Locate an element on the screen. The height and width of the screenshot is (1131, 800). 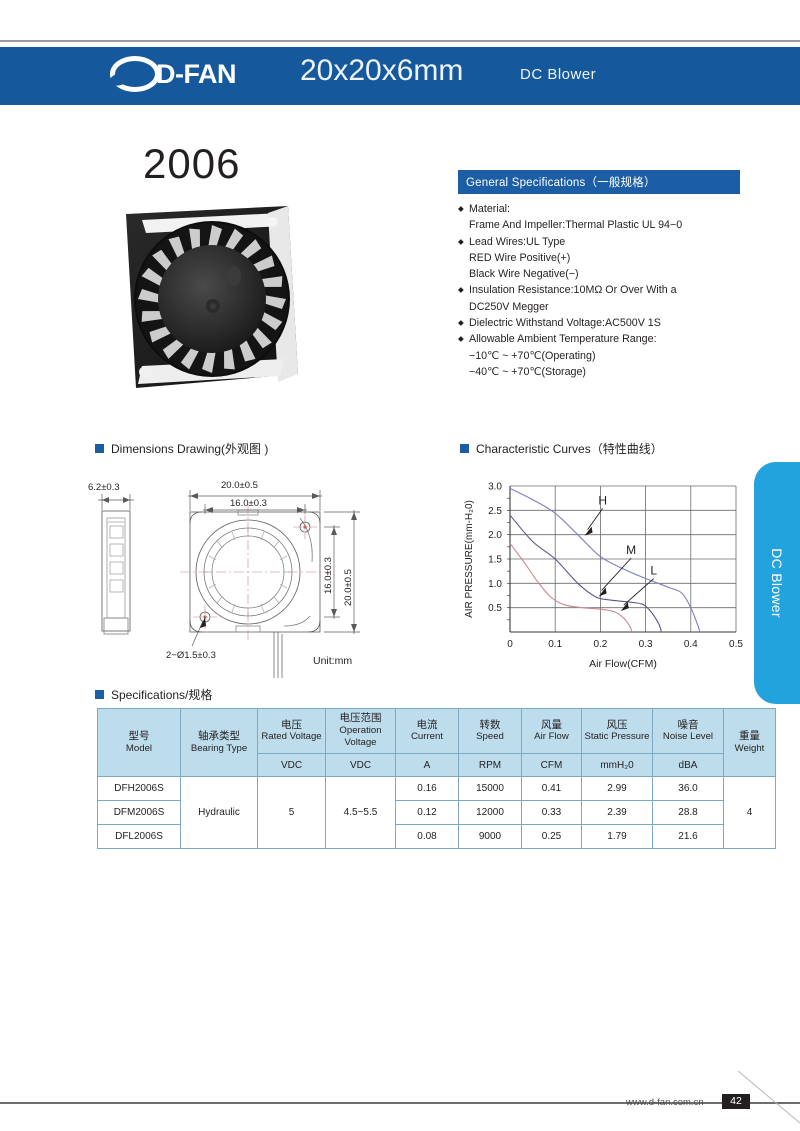
general-specifications-title: General Specifications（一般规格） is located at coordinates (599, 182).